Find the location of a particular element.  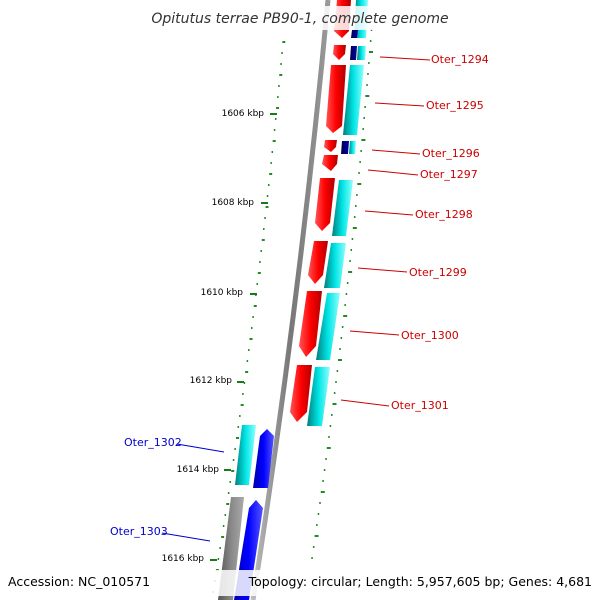

ruler-tick: 1612 kbp is located at coordinates (217, 381).